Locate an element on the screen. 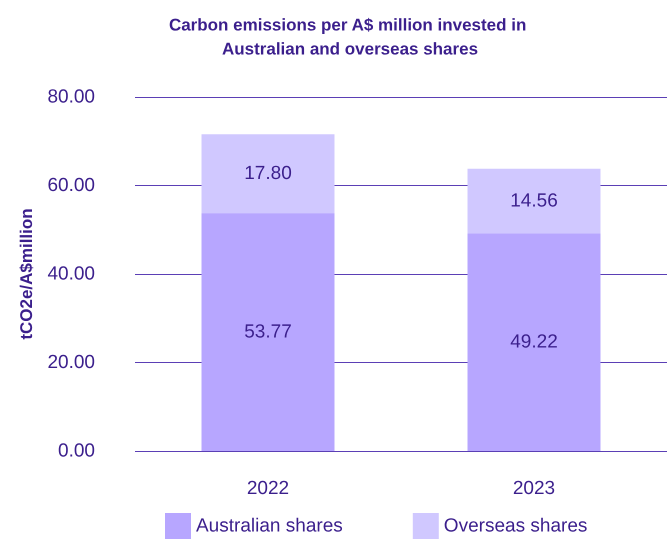  y-tick-label: 20.00 is located at coordinates (71, 362).